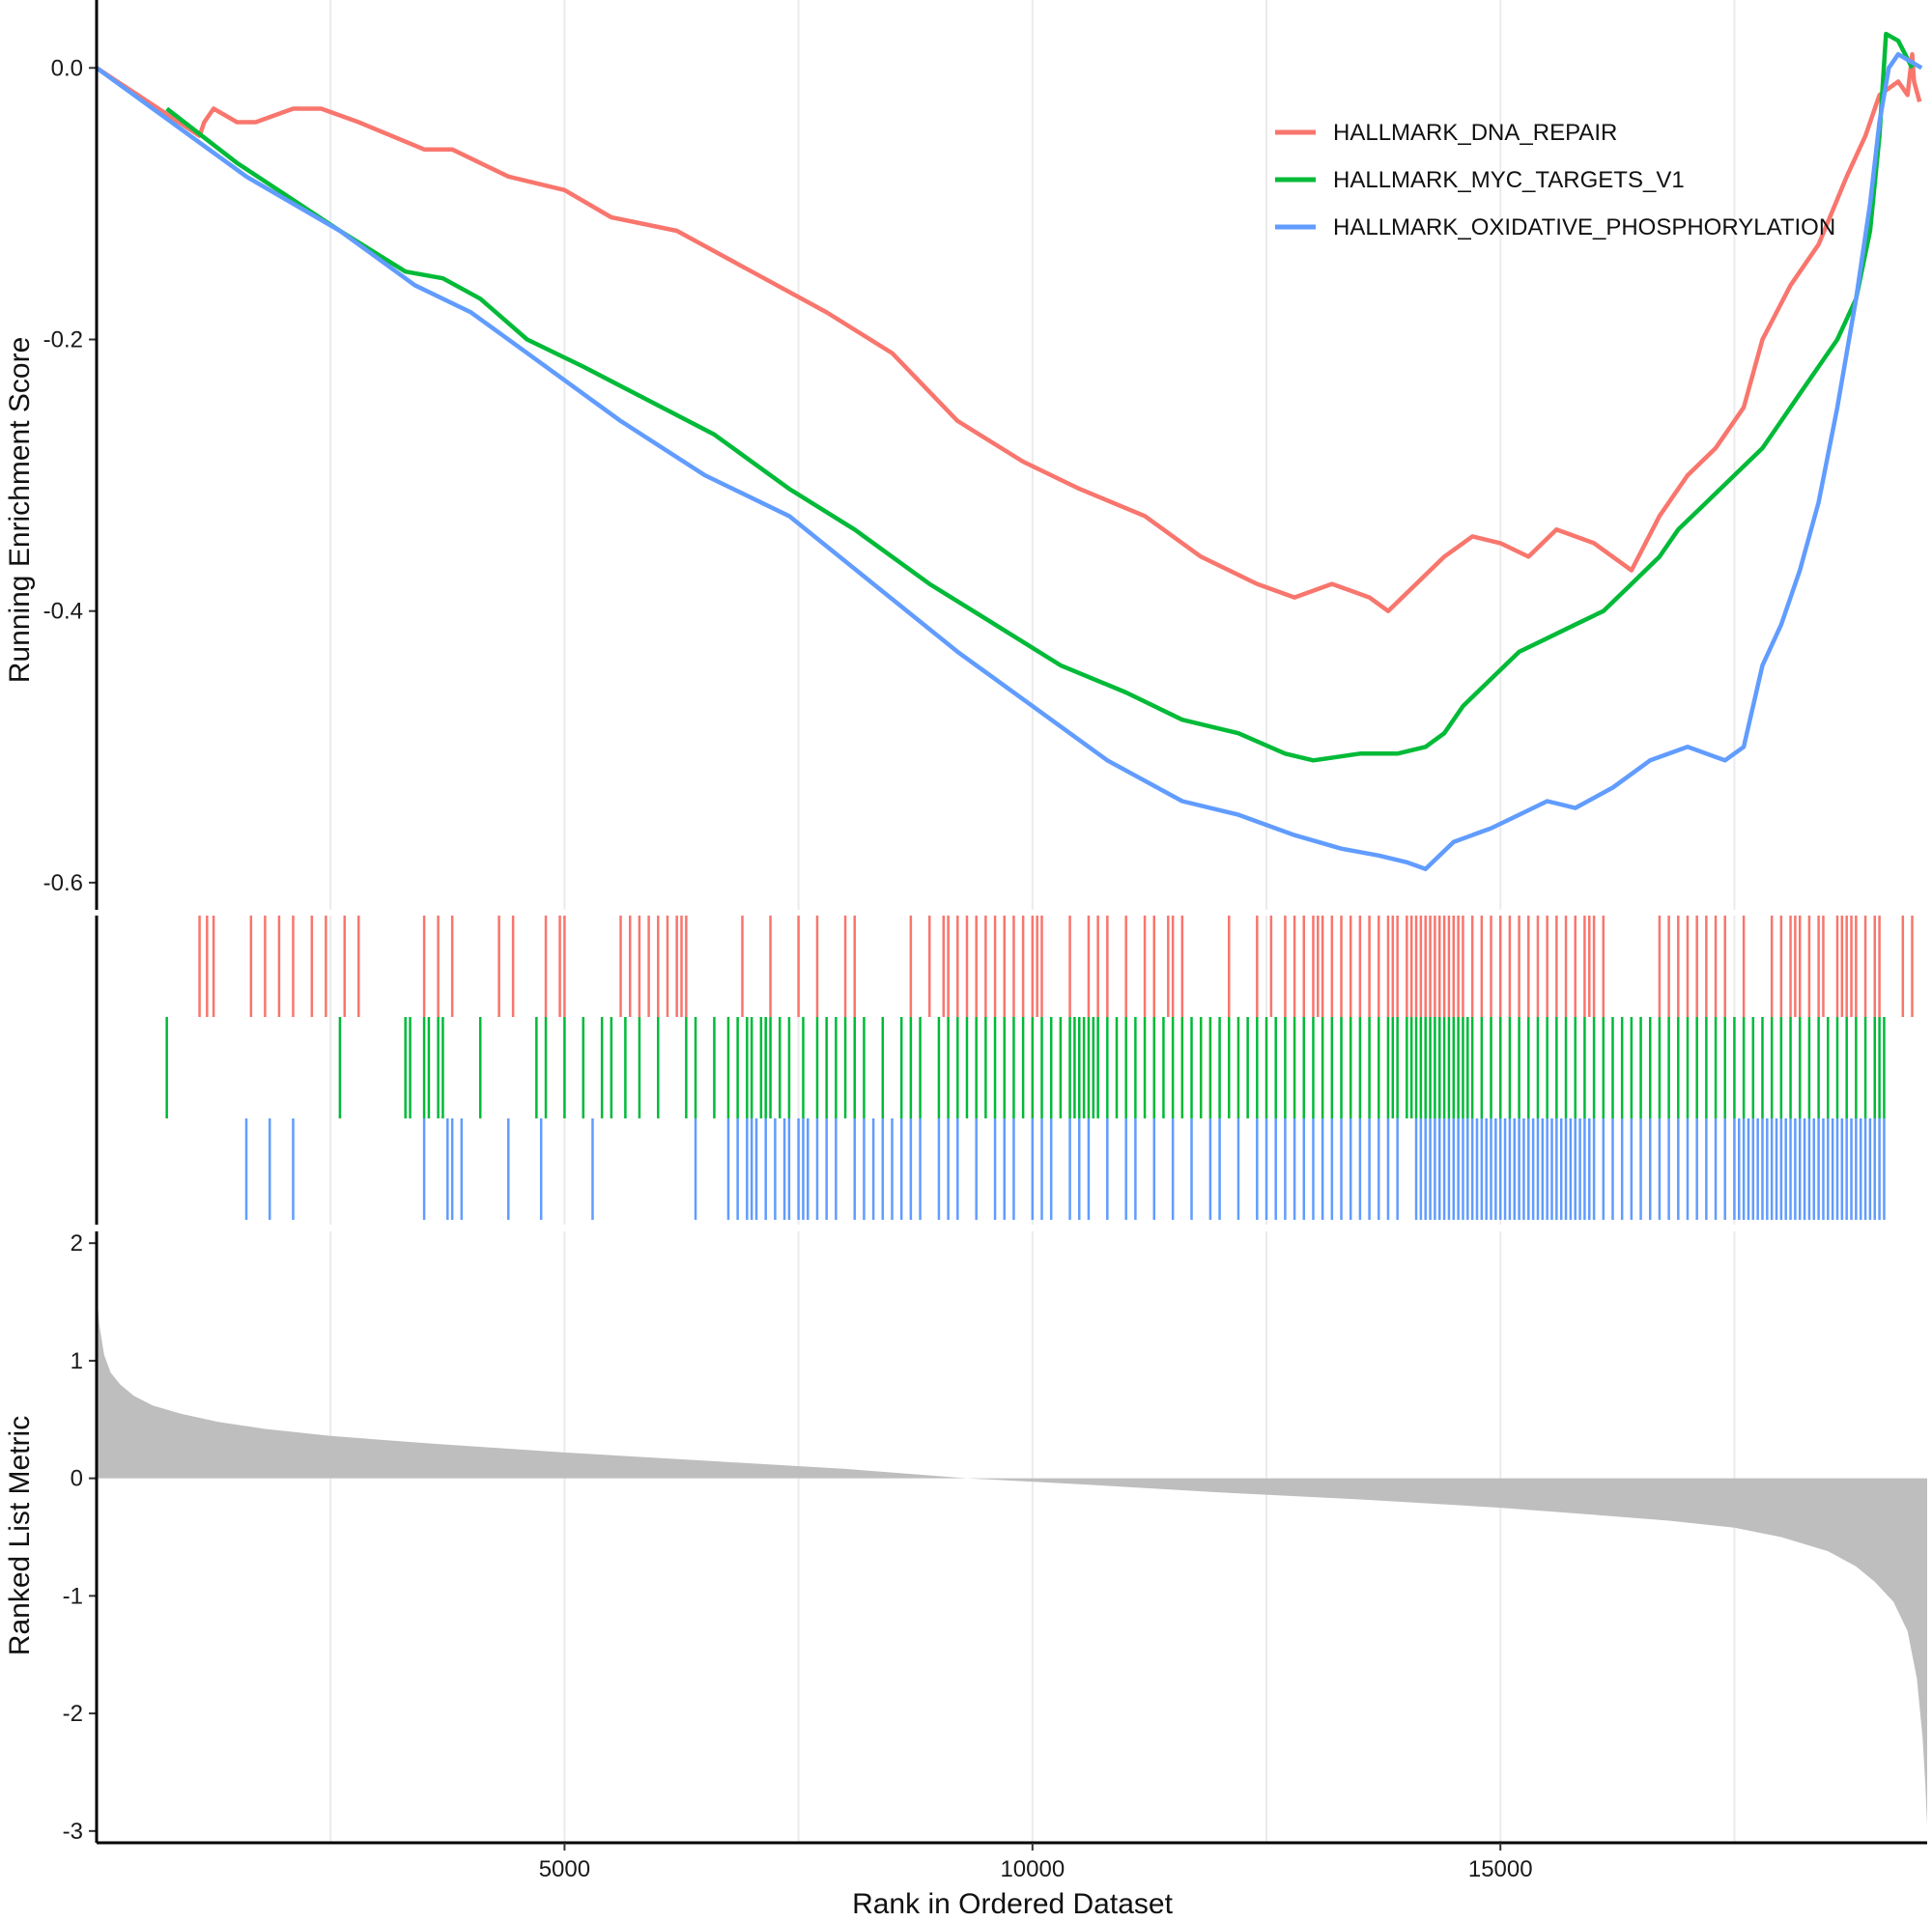 This screenshot has width=1932, height=1921. Describe the element at coordinates (1039, 1068) in the screenshot. I see `gene-hit-marks` at that location.